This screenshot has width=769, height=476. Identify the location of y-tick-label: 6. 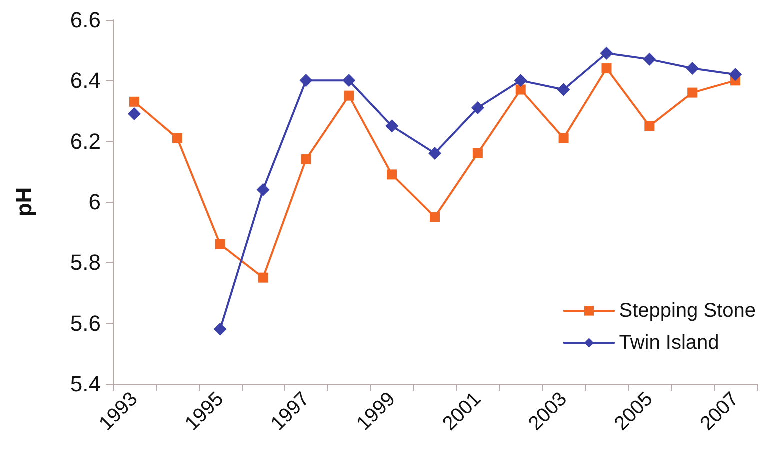
(94, 202).